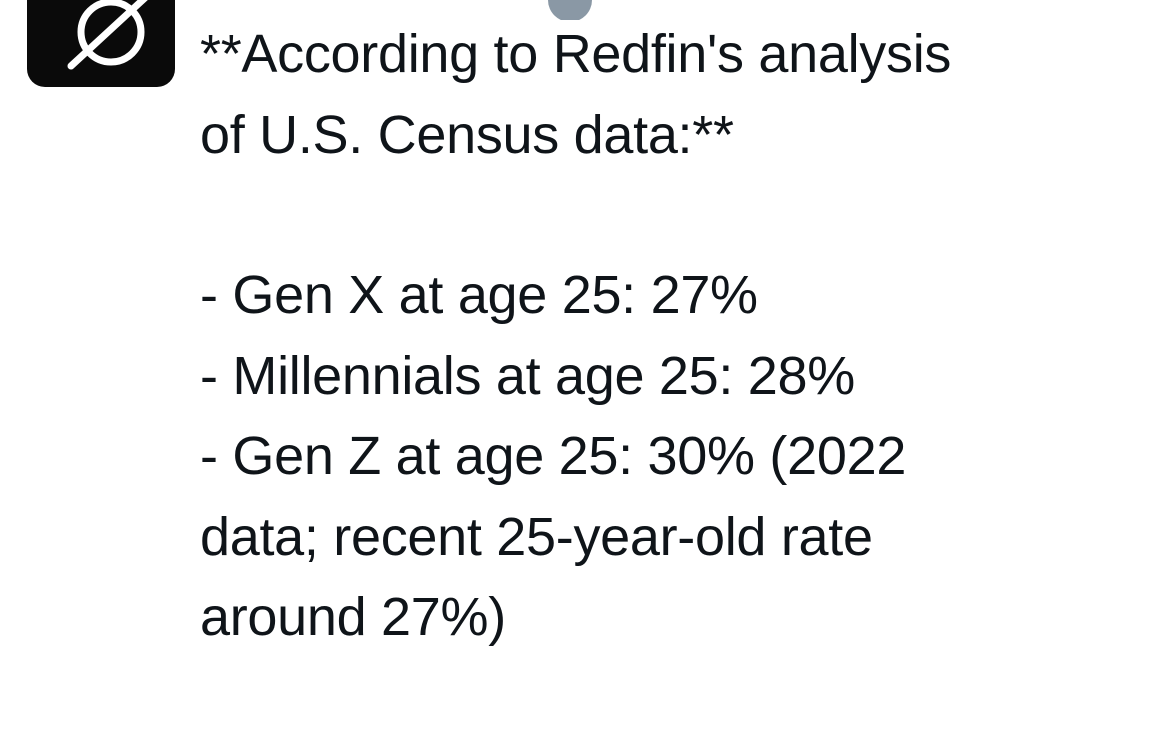  What do you see at coordinates (576, 54) in the screenshot?
I see `text-line: **According to Redfin's analysis` at bounding box center [576, 54].